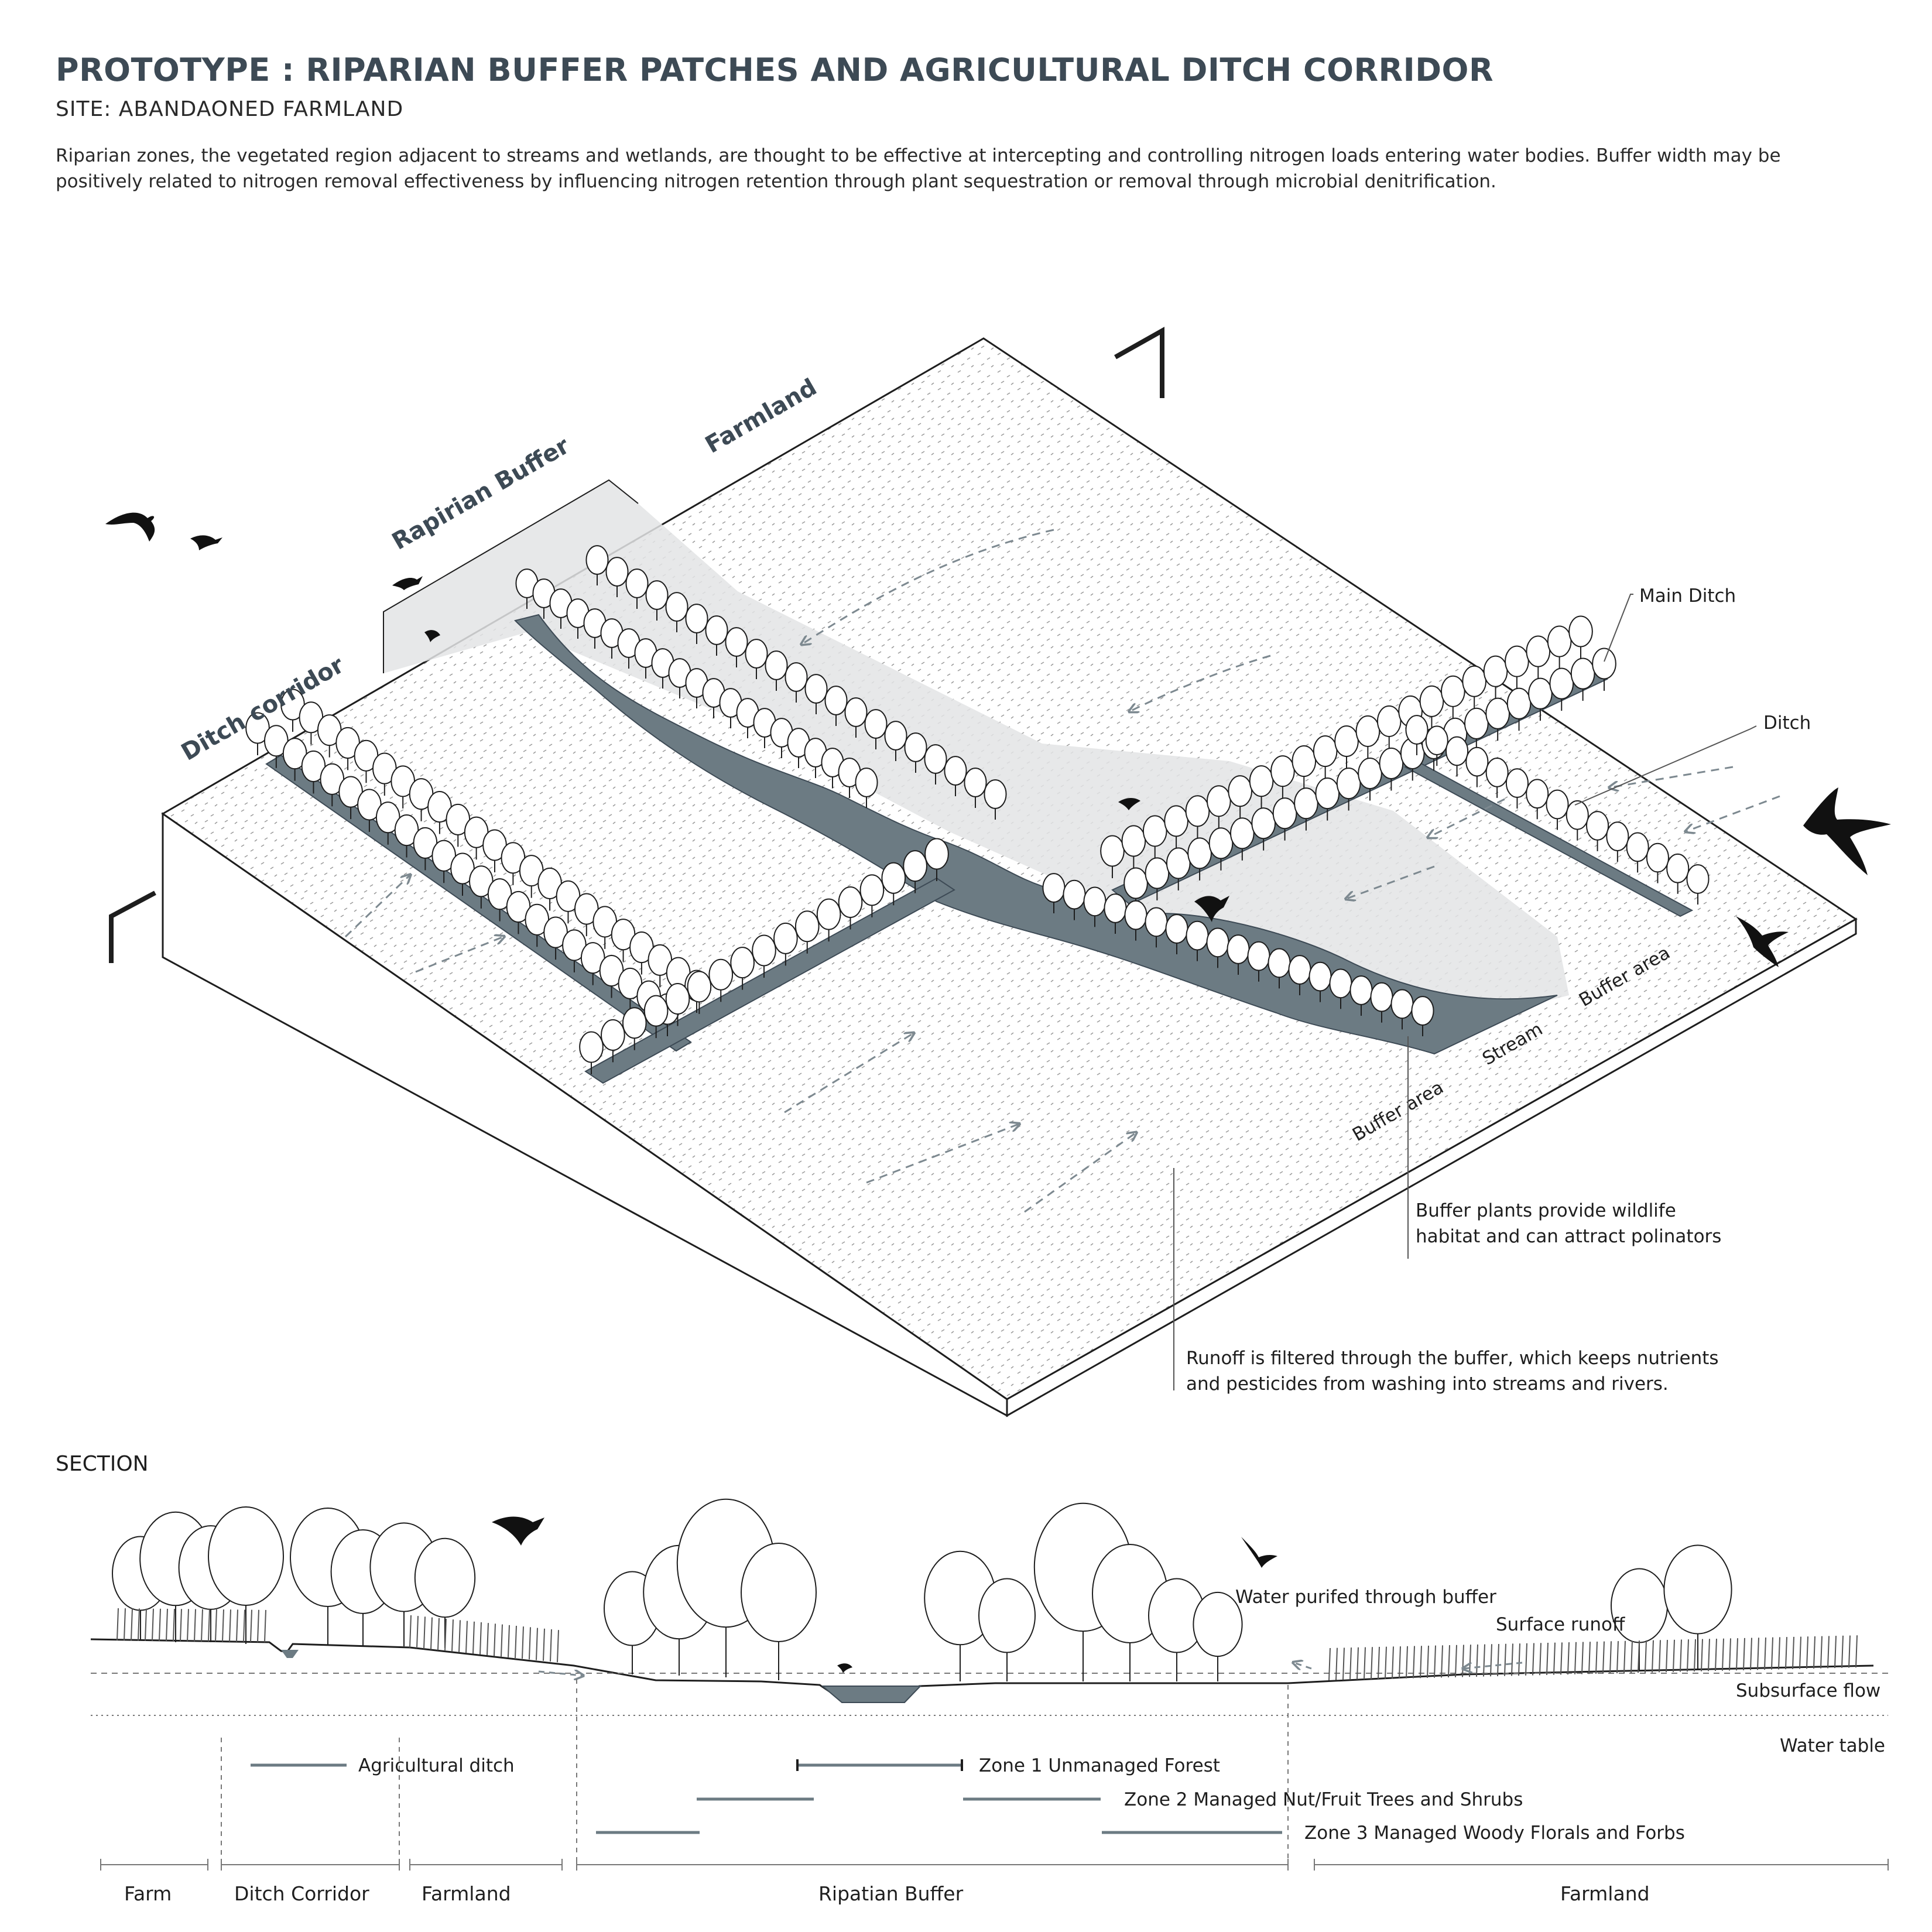 The image size is (1932, 1932). What do you see at coordinates (102, 1464) in the screenshot?
I see `section-title: SECTION` at bounding box center [102, 1464].